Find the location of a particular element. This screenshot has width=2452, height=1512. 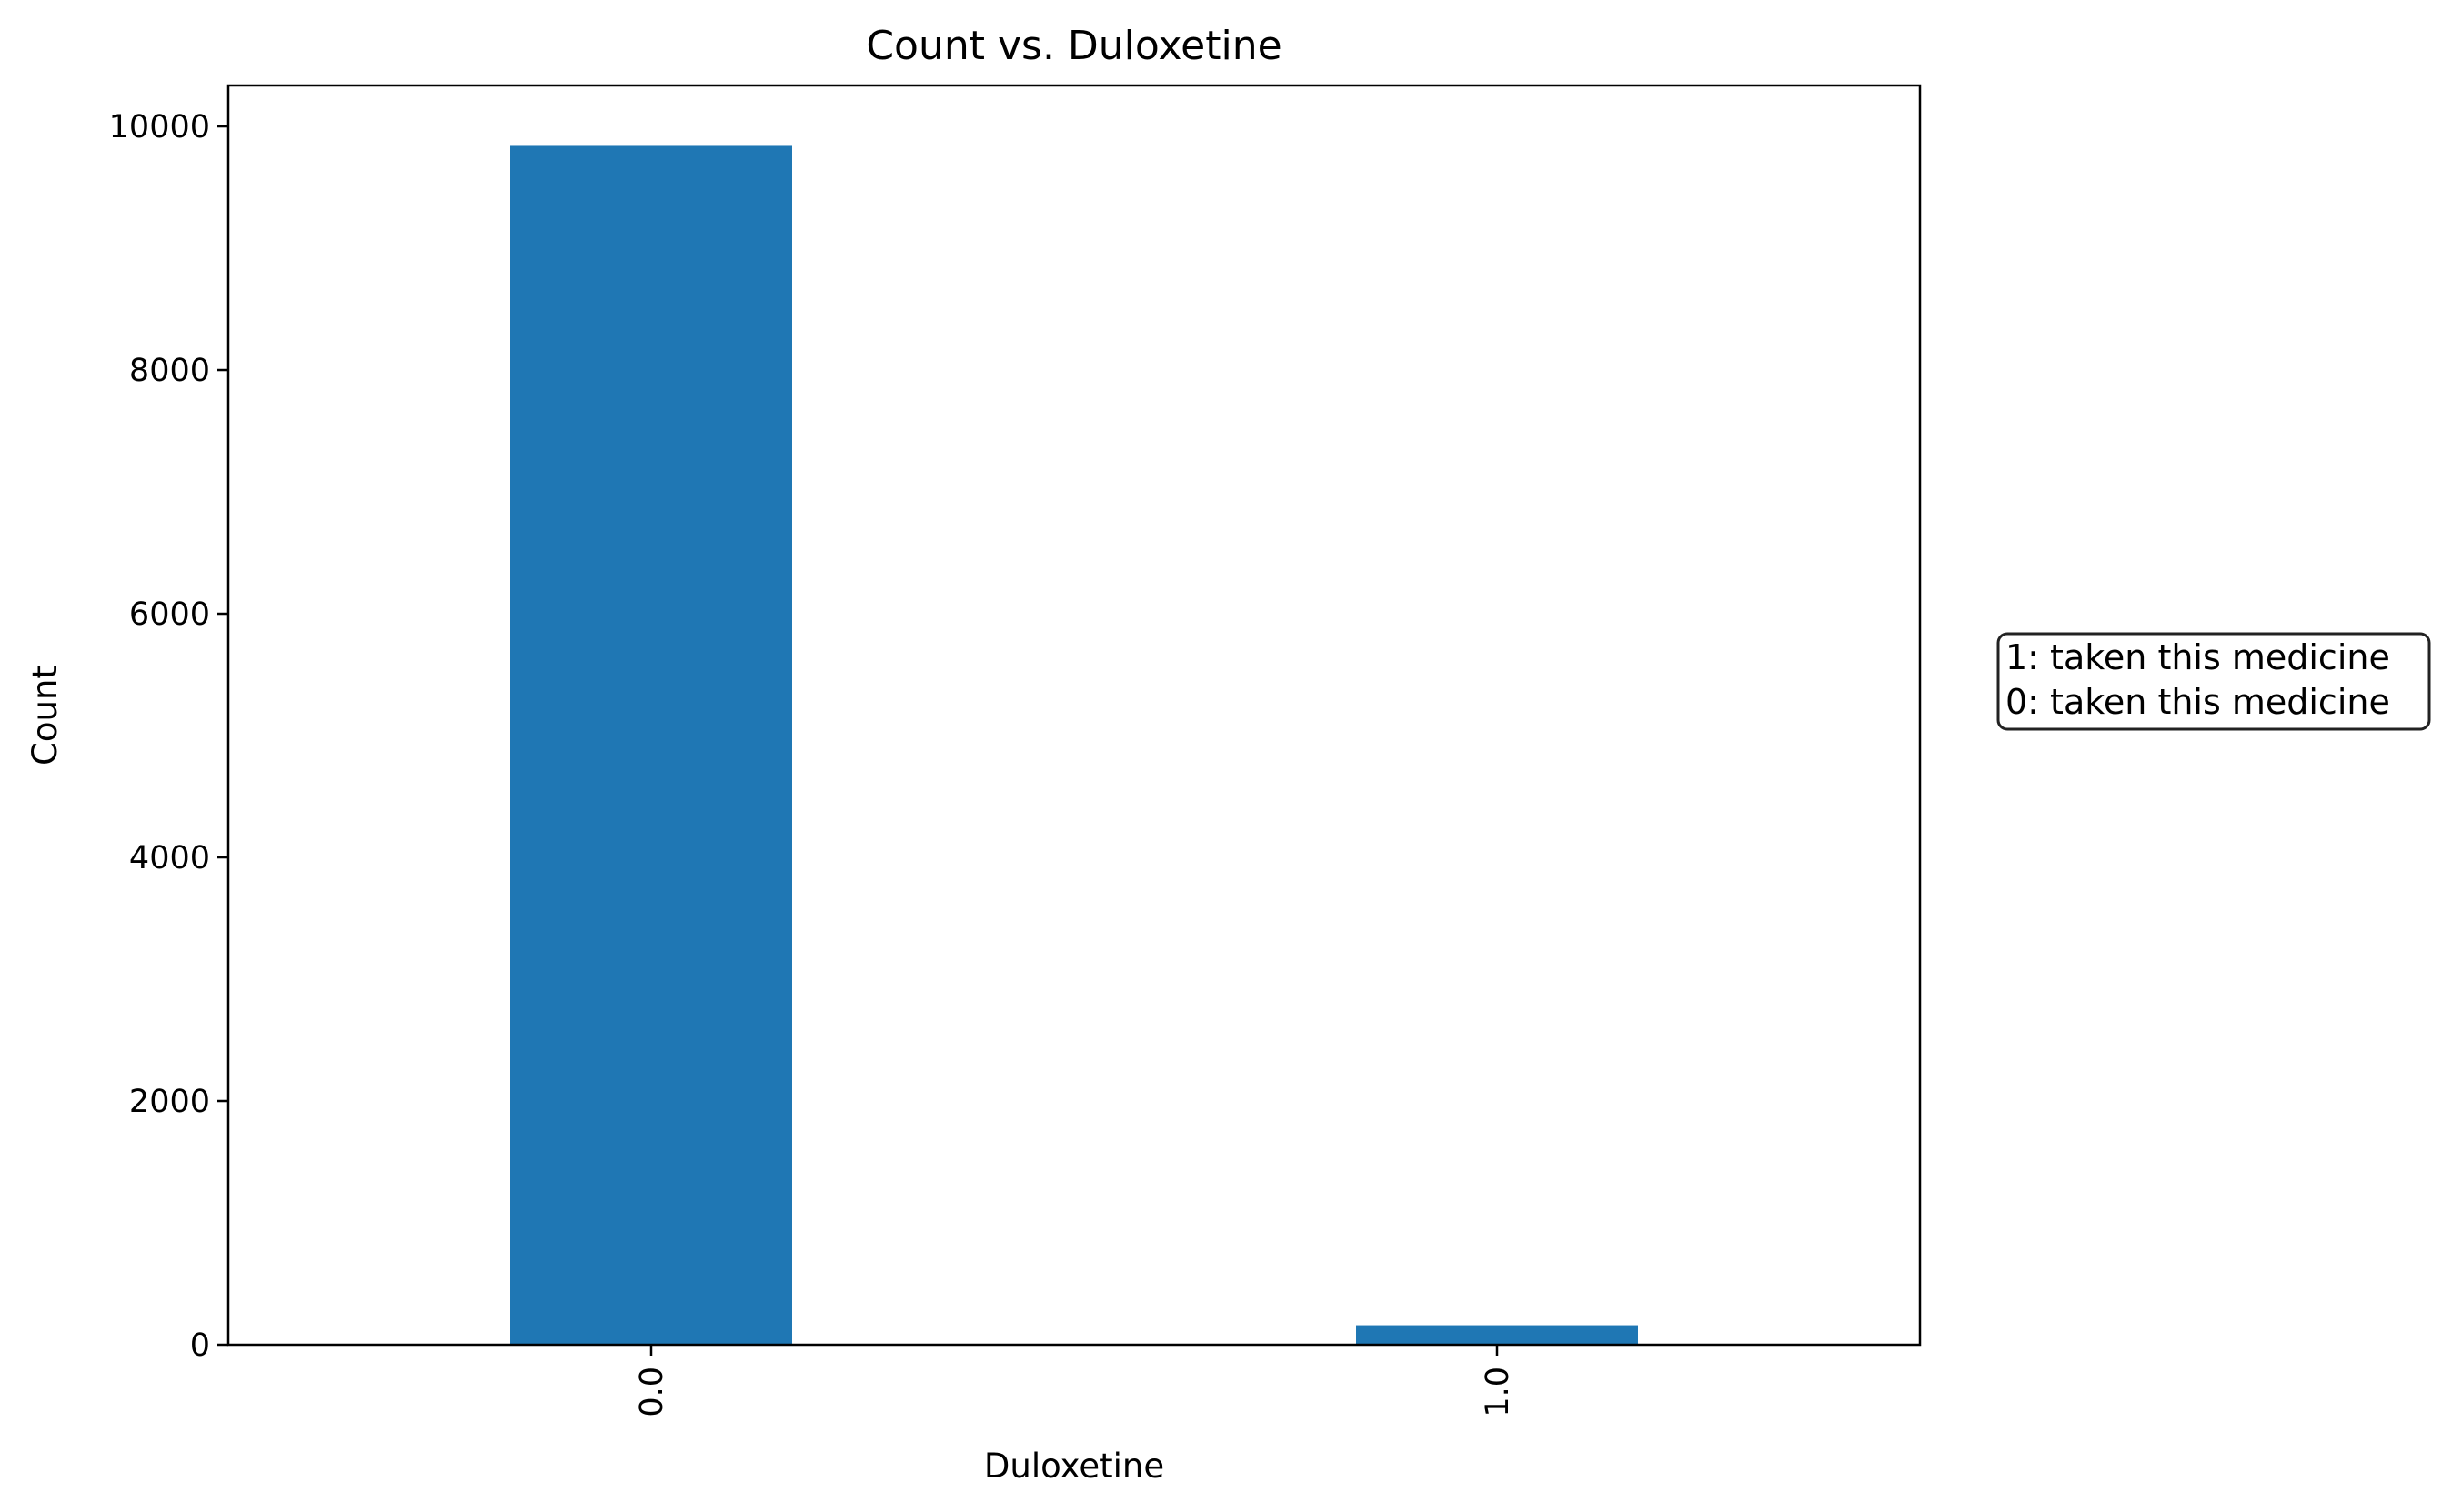

y-axis-label: Count is located at coordinates (45, 716).